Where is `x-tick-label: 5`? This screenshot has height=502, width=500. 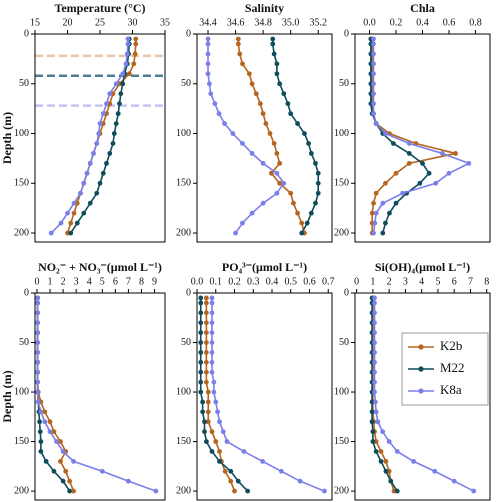
x-tick-label: 5 is located at coordinates (437, 281).